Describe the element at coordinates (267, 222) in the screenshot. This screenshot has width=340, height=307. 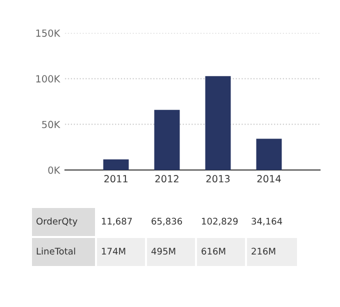
I see `data-label: 34,164` at that location.